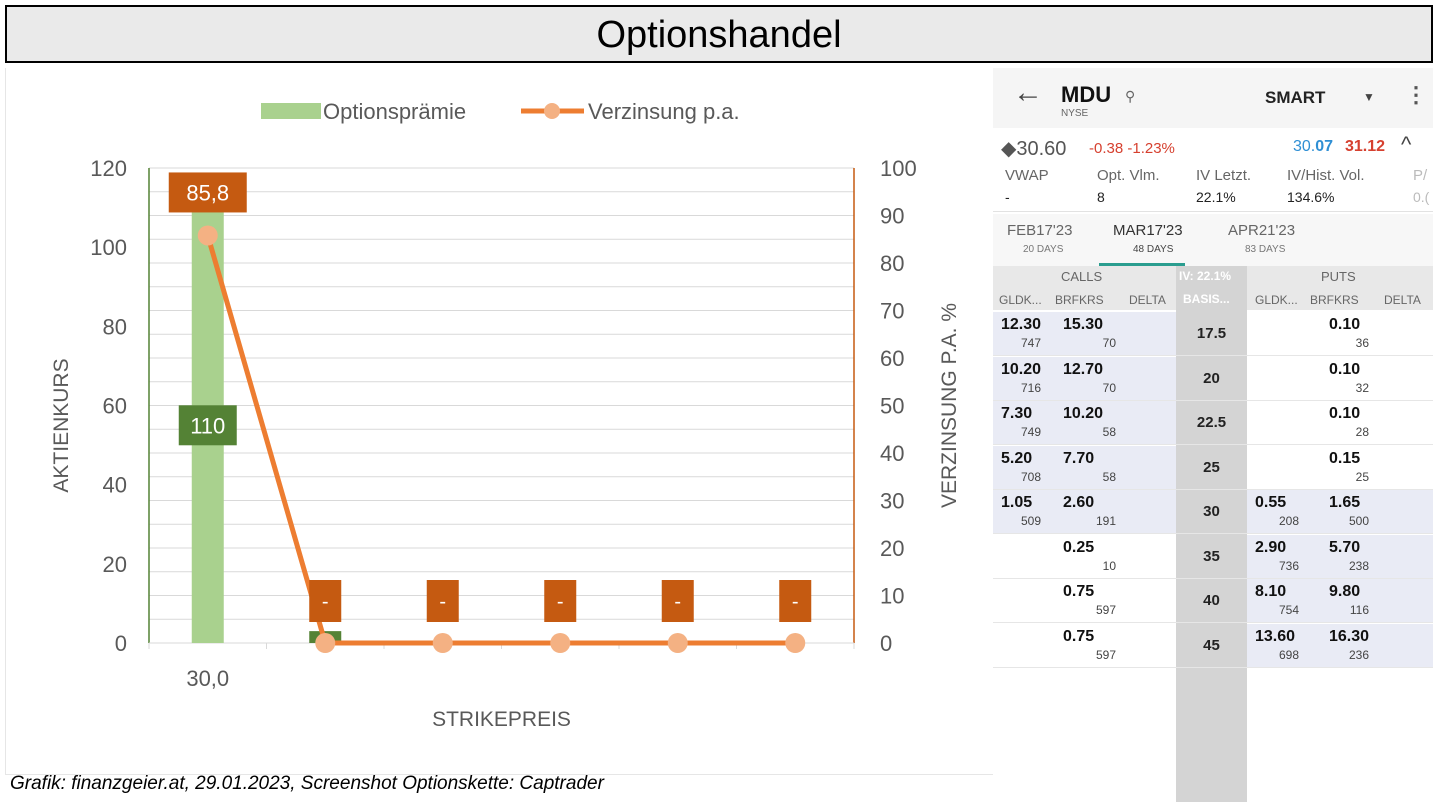 The image size is (1443, 807). What do you see at coordinates (1128, 175) in the screenshot?
I see `stat-label: Opt. Vlm.` at bounding box center [1128, 175].